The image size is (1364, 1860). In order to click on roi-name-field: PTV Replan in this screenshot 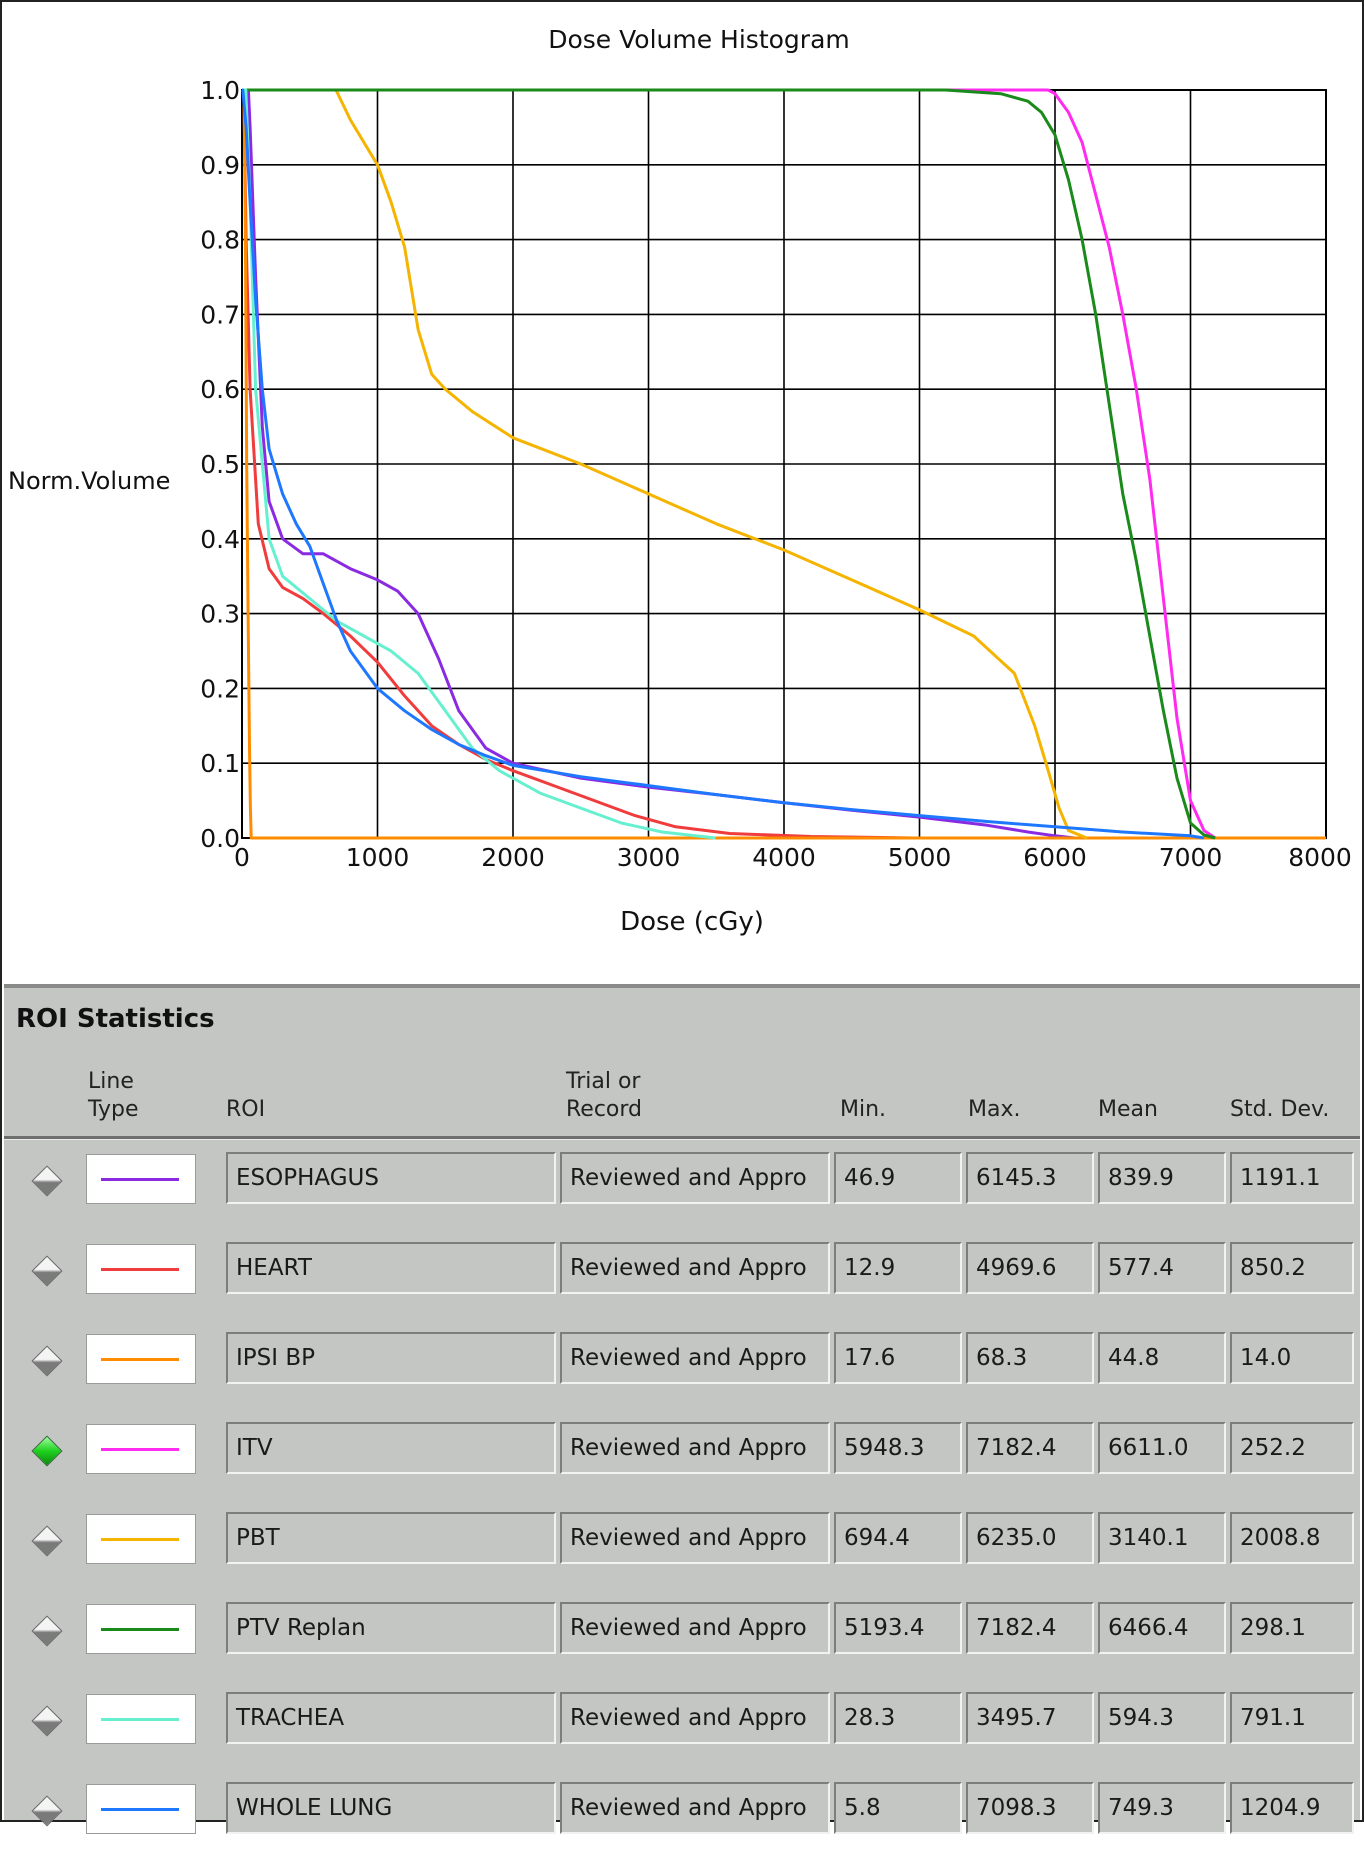, I will do `click(391, 1628)`.